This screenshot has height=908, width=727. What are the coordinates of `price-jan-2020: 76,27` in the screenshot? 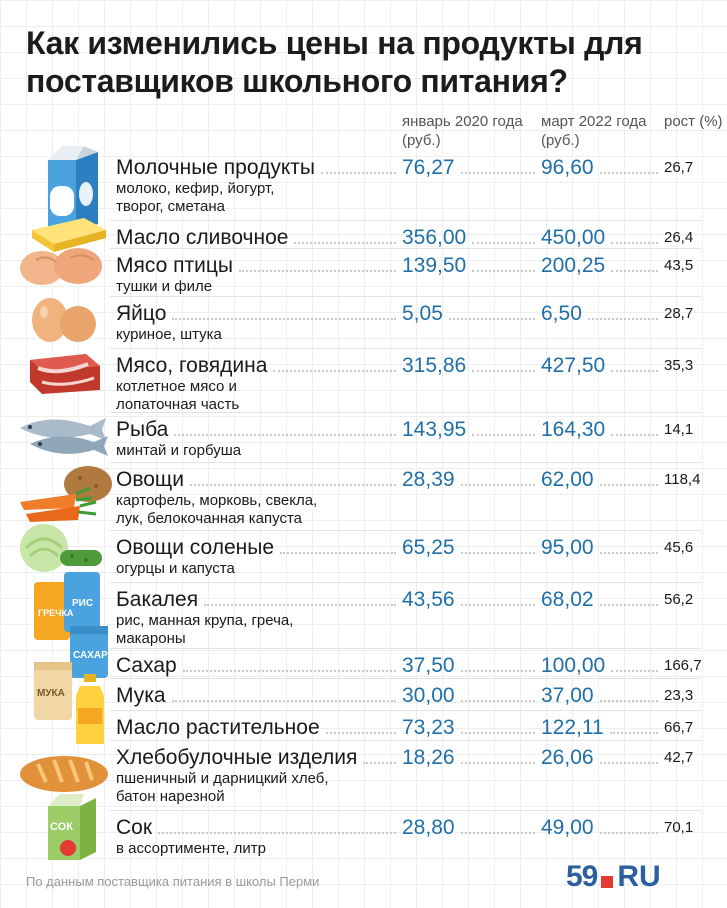 It's located at (428, 167).